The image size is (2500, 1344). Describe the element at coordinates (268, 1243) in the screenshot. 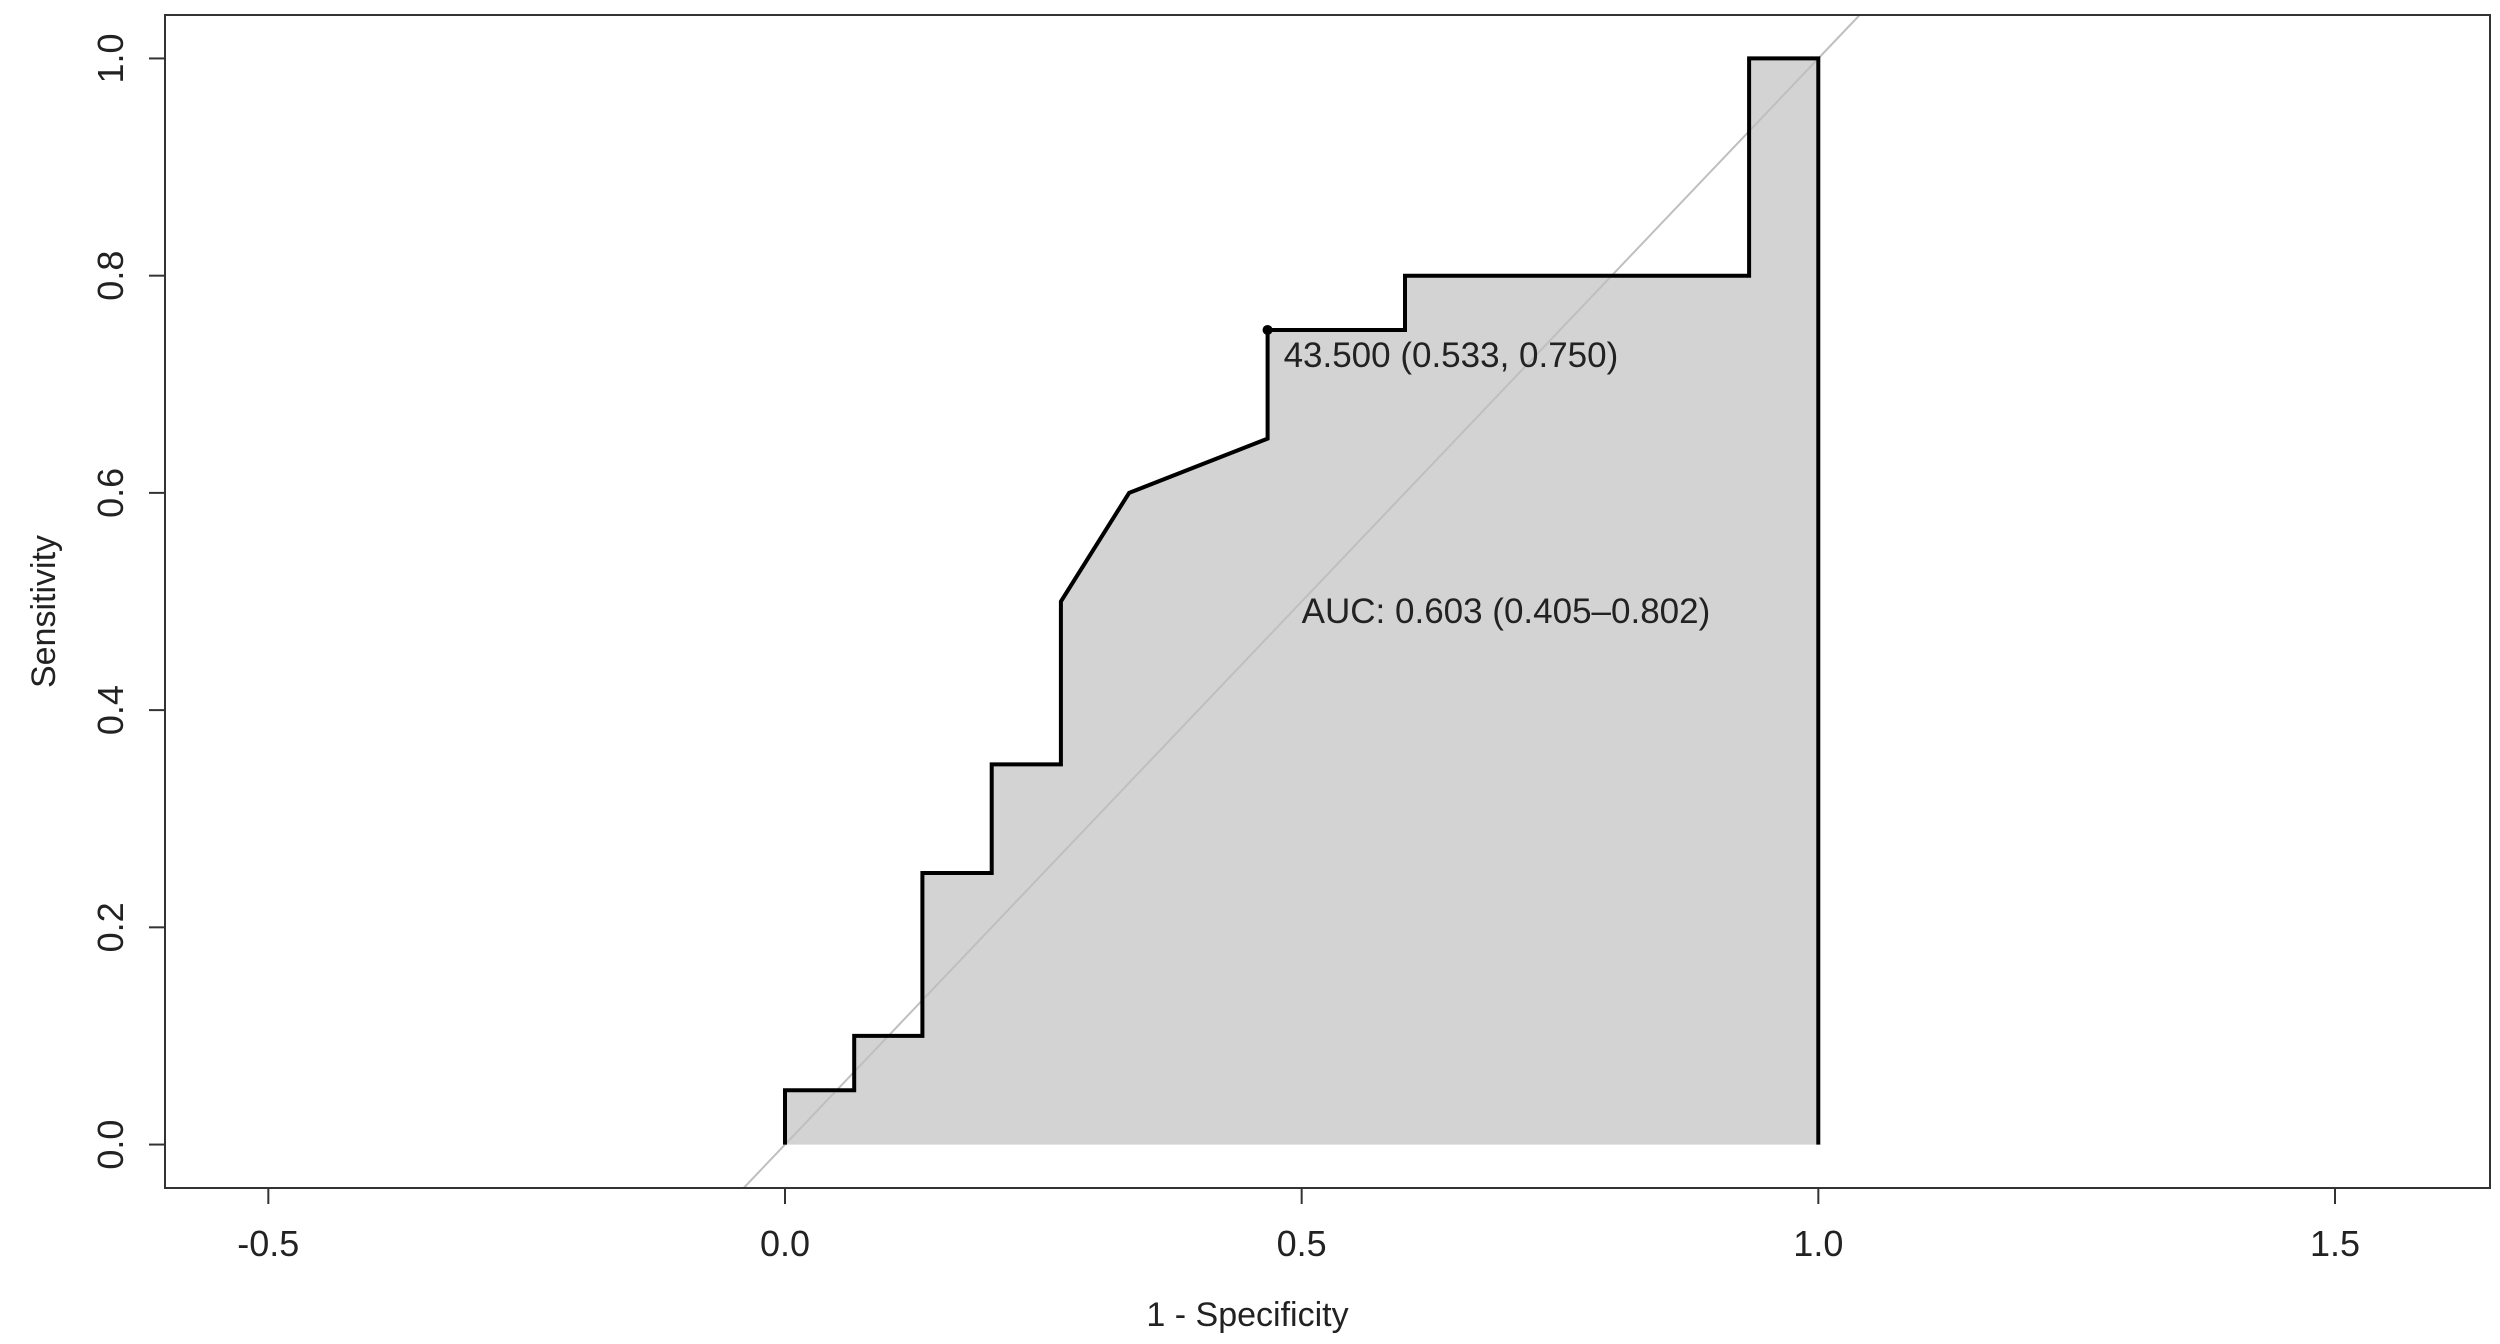

I see `x-tick-label: -0.5` at that location.